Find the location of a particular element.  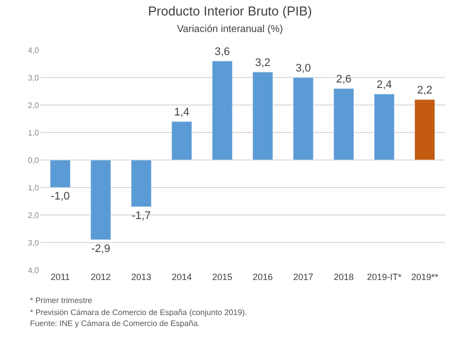

chart-subtitle: Variación interanual (%) is located at coordinates (230, 30).